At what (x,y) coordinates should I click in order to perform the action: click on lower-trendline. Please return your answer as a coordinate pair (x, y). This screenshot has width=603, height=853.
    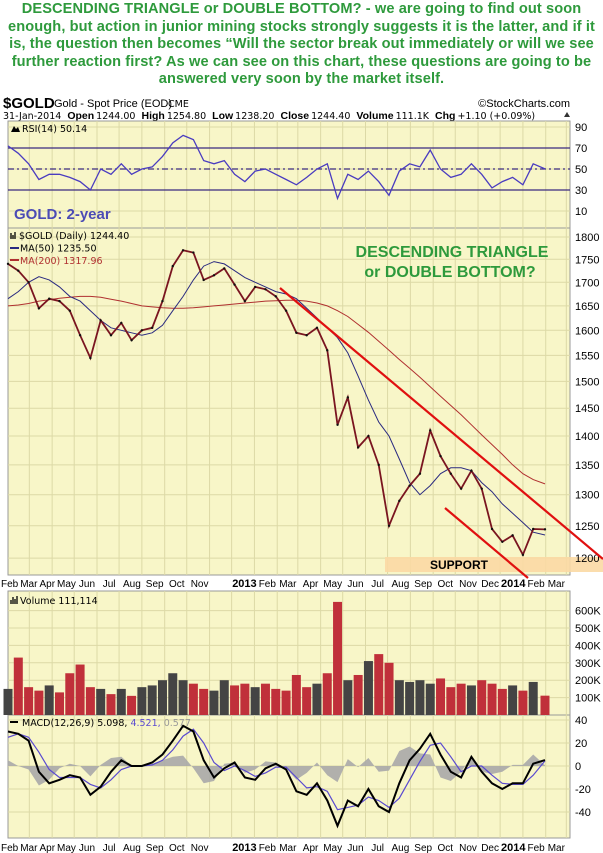
    Looking at the image, I should click on (486, 543).